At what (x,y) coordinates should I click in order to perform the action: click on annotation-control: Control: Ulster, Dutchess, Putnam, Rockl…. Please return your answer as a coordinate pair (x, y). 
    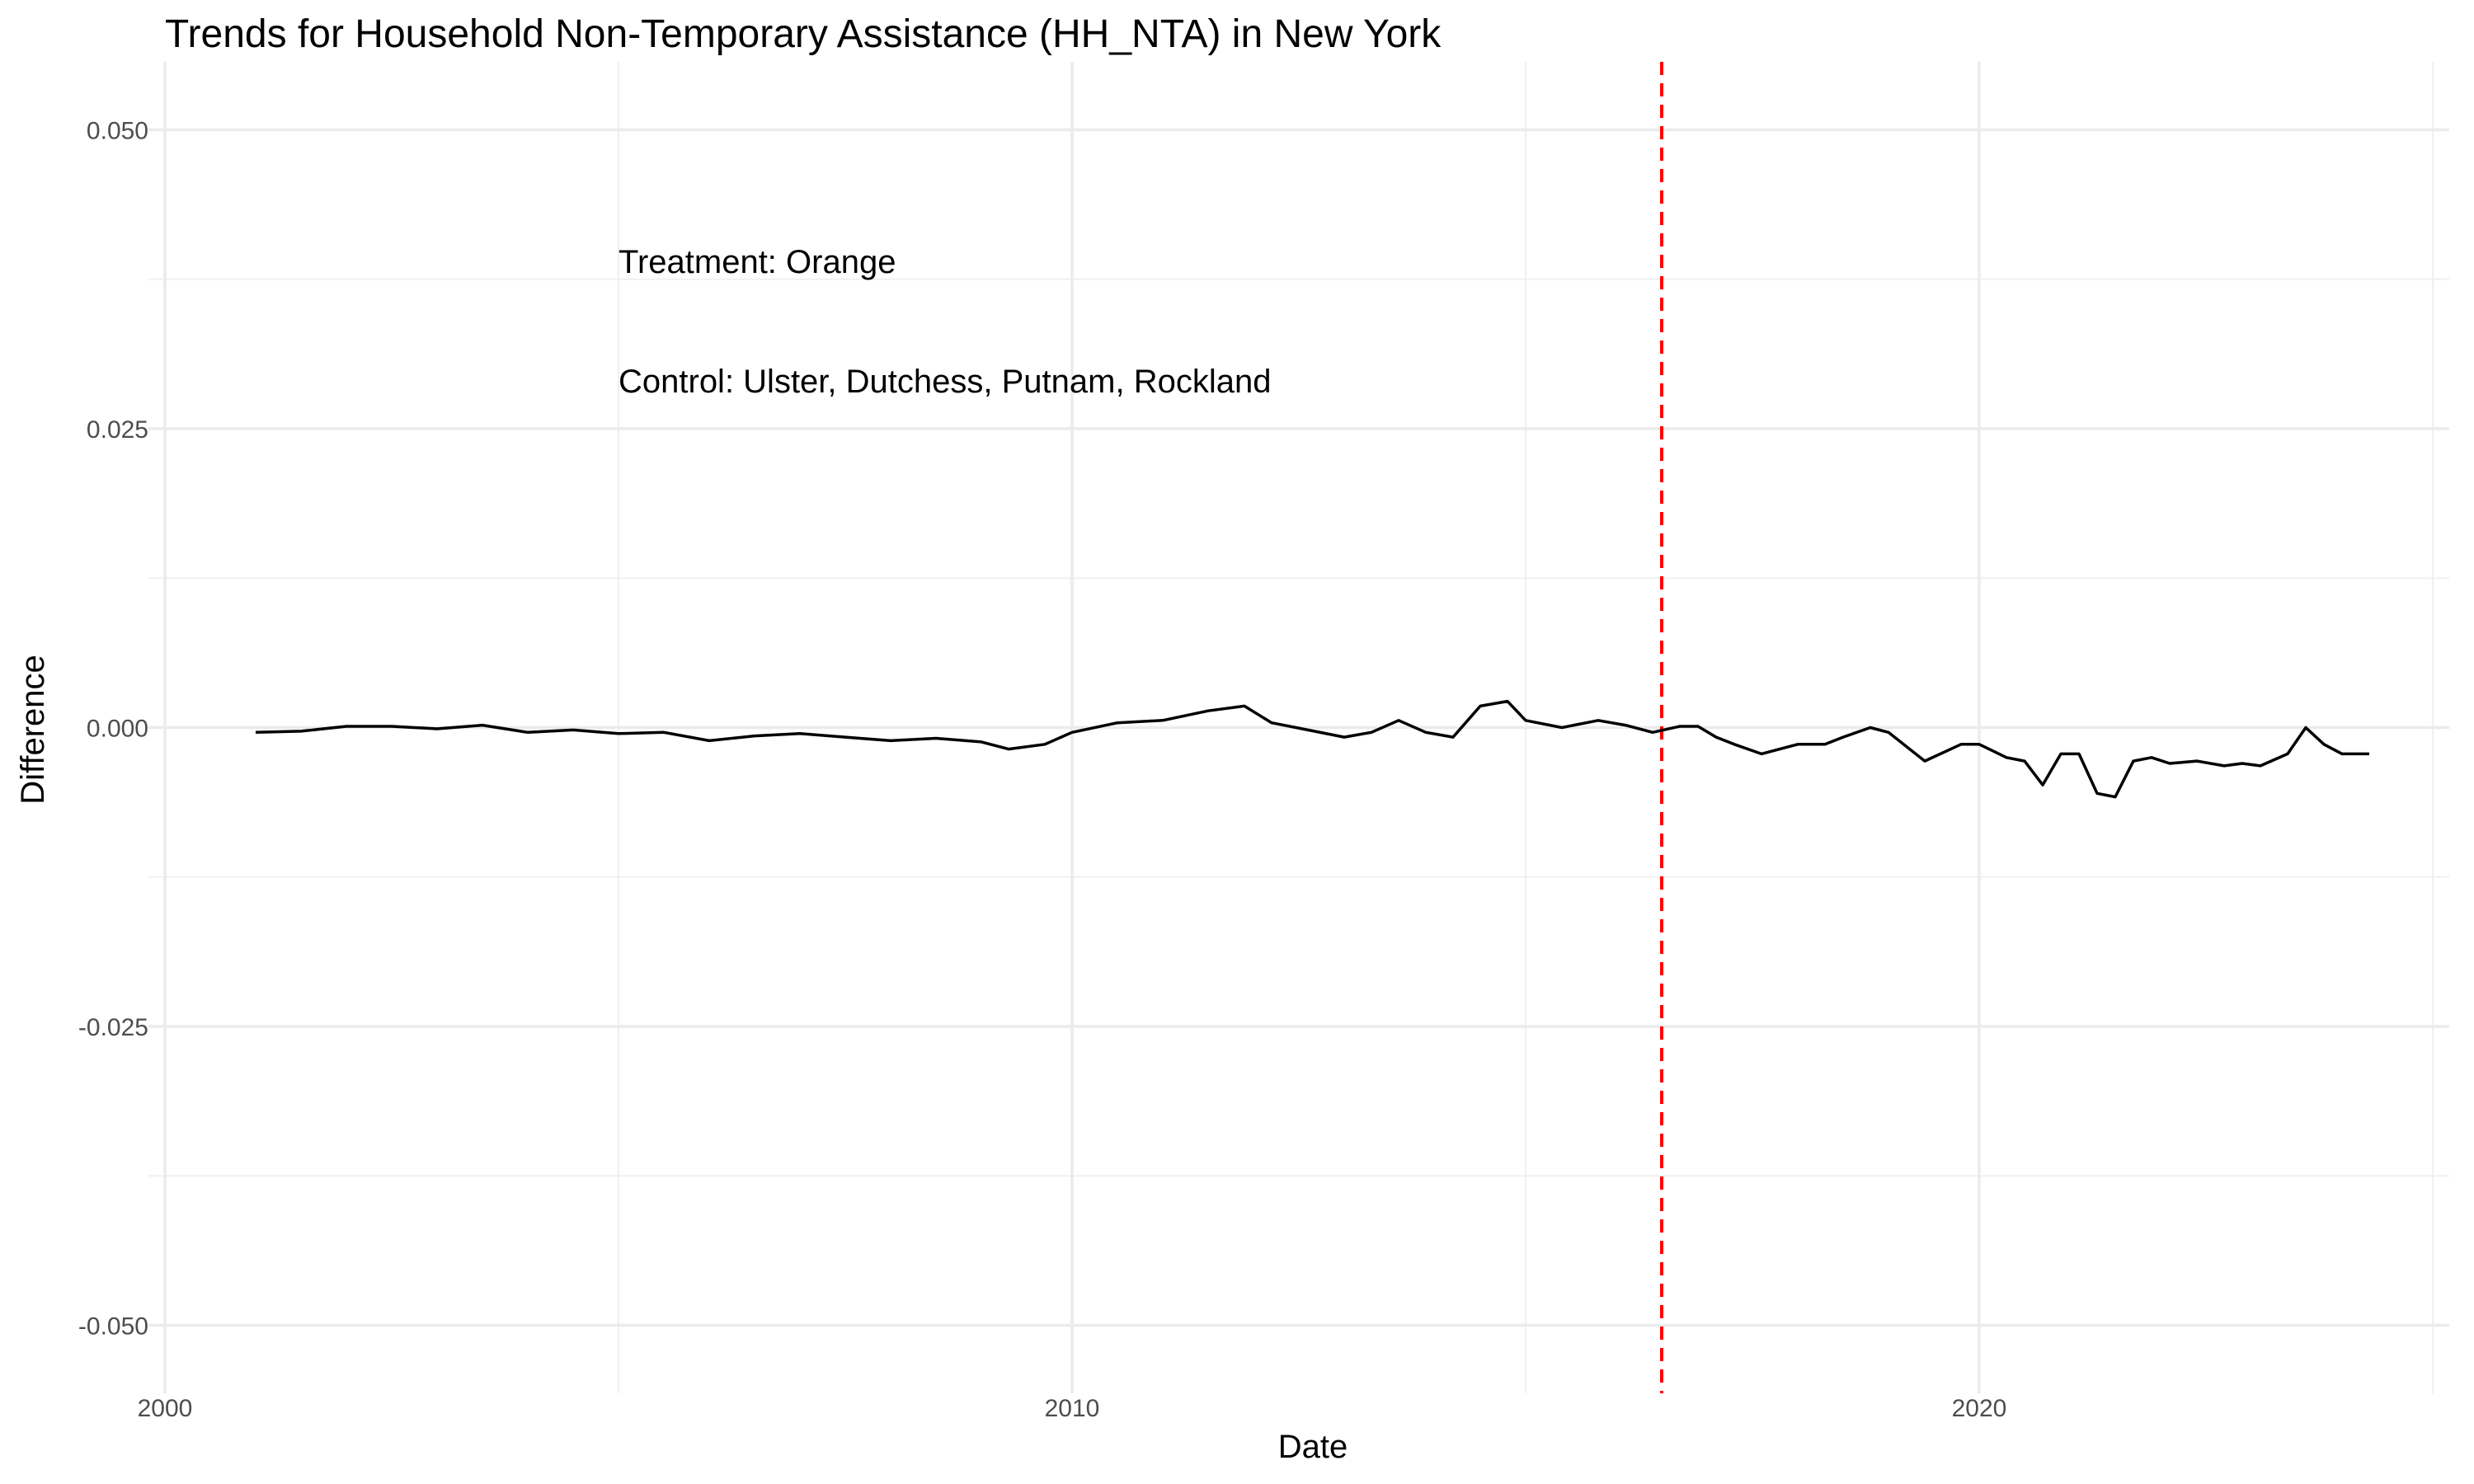
    Looking at the image, I should click on (944, 382).